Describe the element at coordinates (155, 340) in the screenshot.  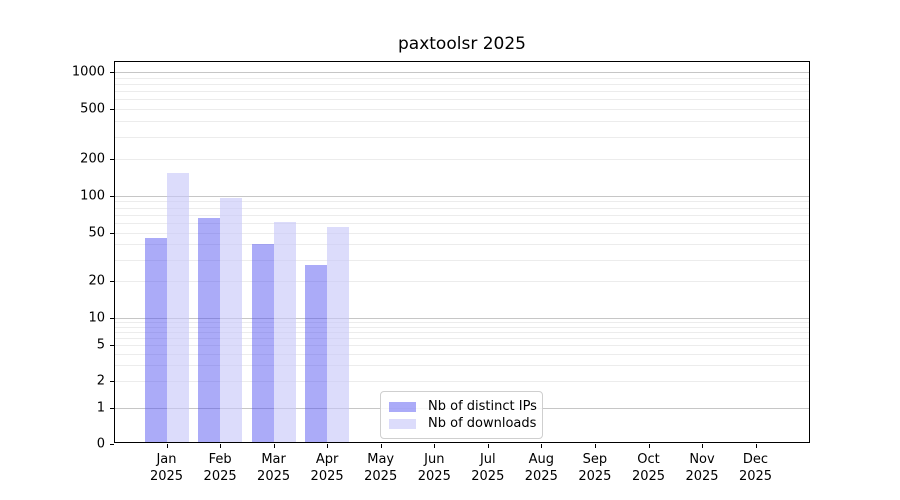
I see `bar-distinct-ips-jan` at that location.